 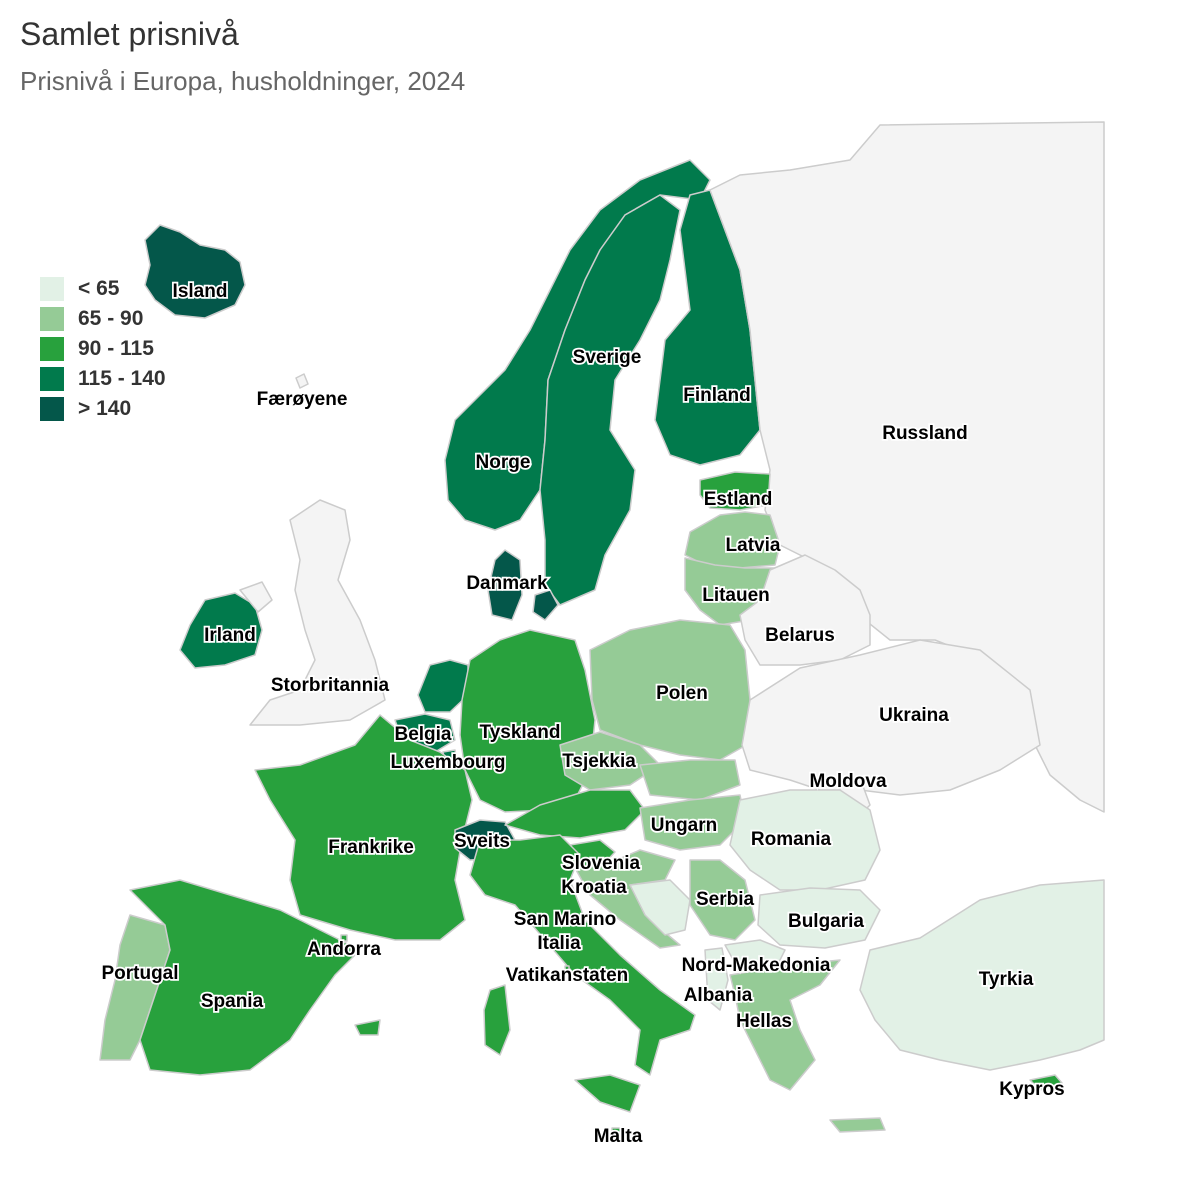 I want to click on country-label-ukraina: Ukraina, so click(x=914, y=715).